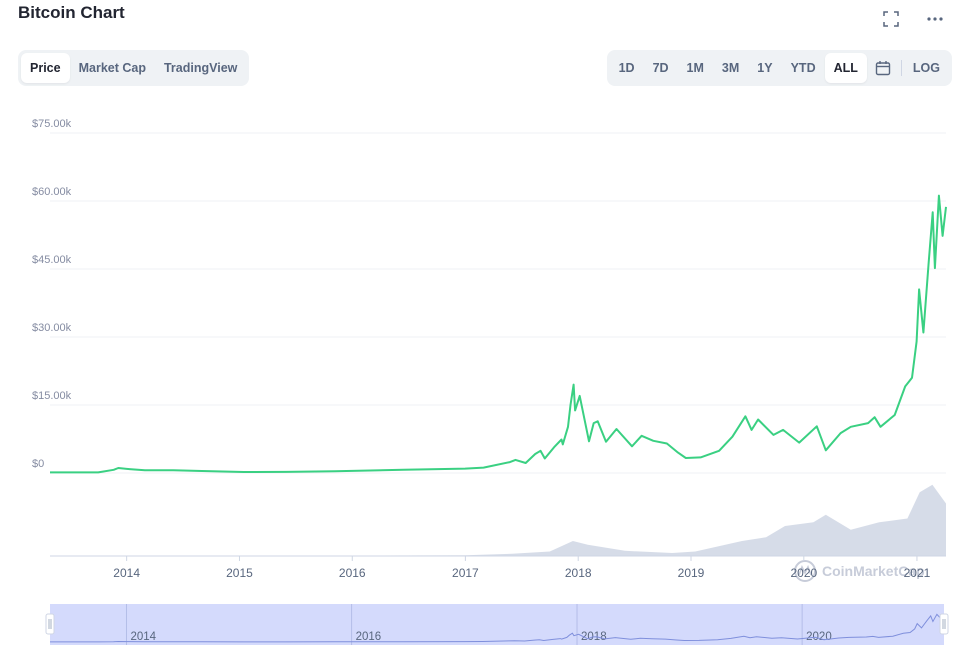  I want to click on navigator-handle-right, so click(944, 624).